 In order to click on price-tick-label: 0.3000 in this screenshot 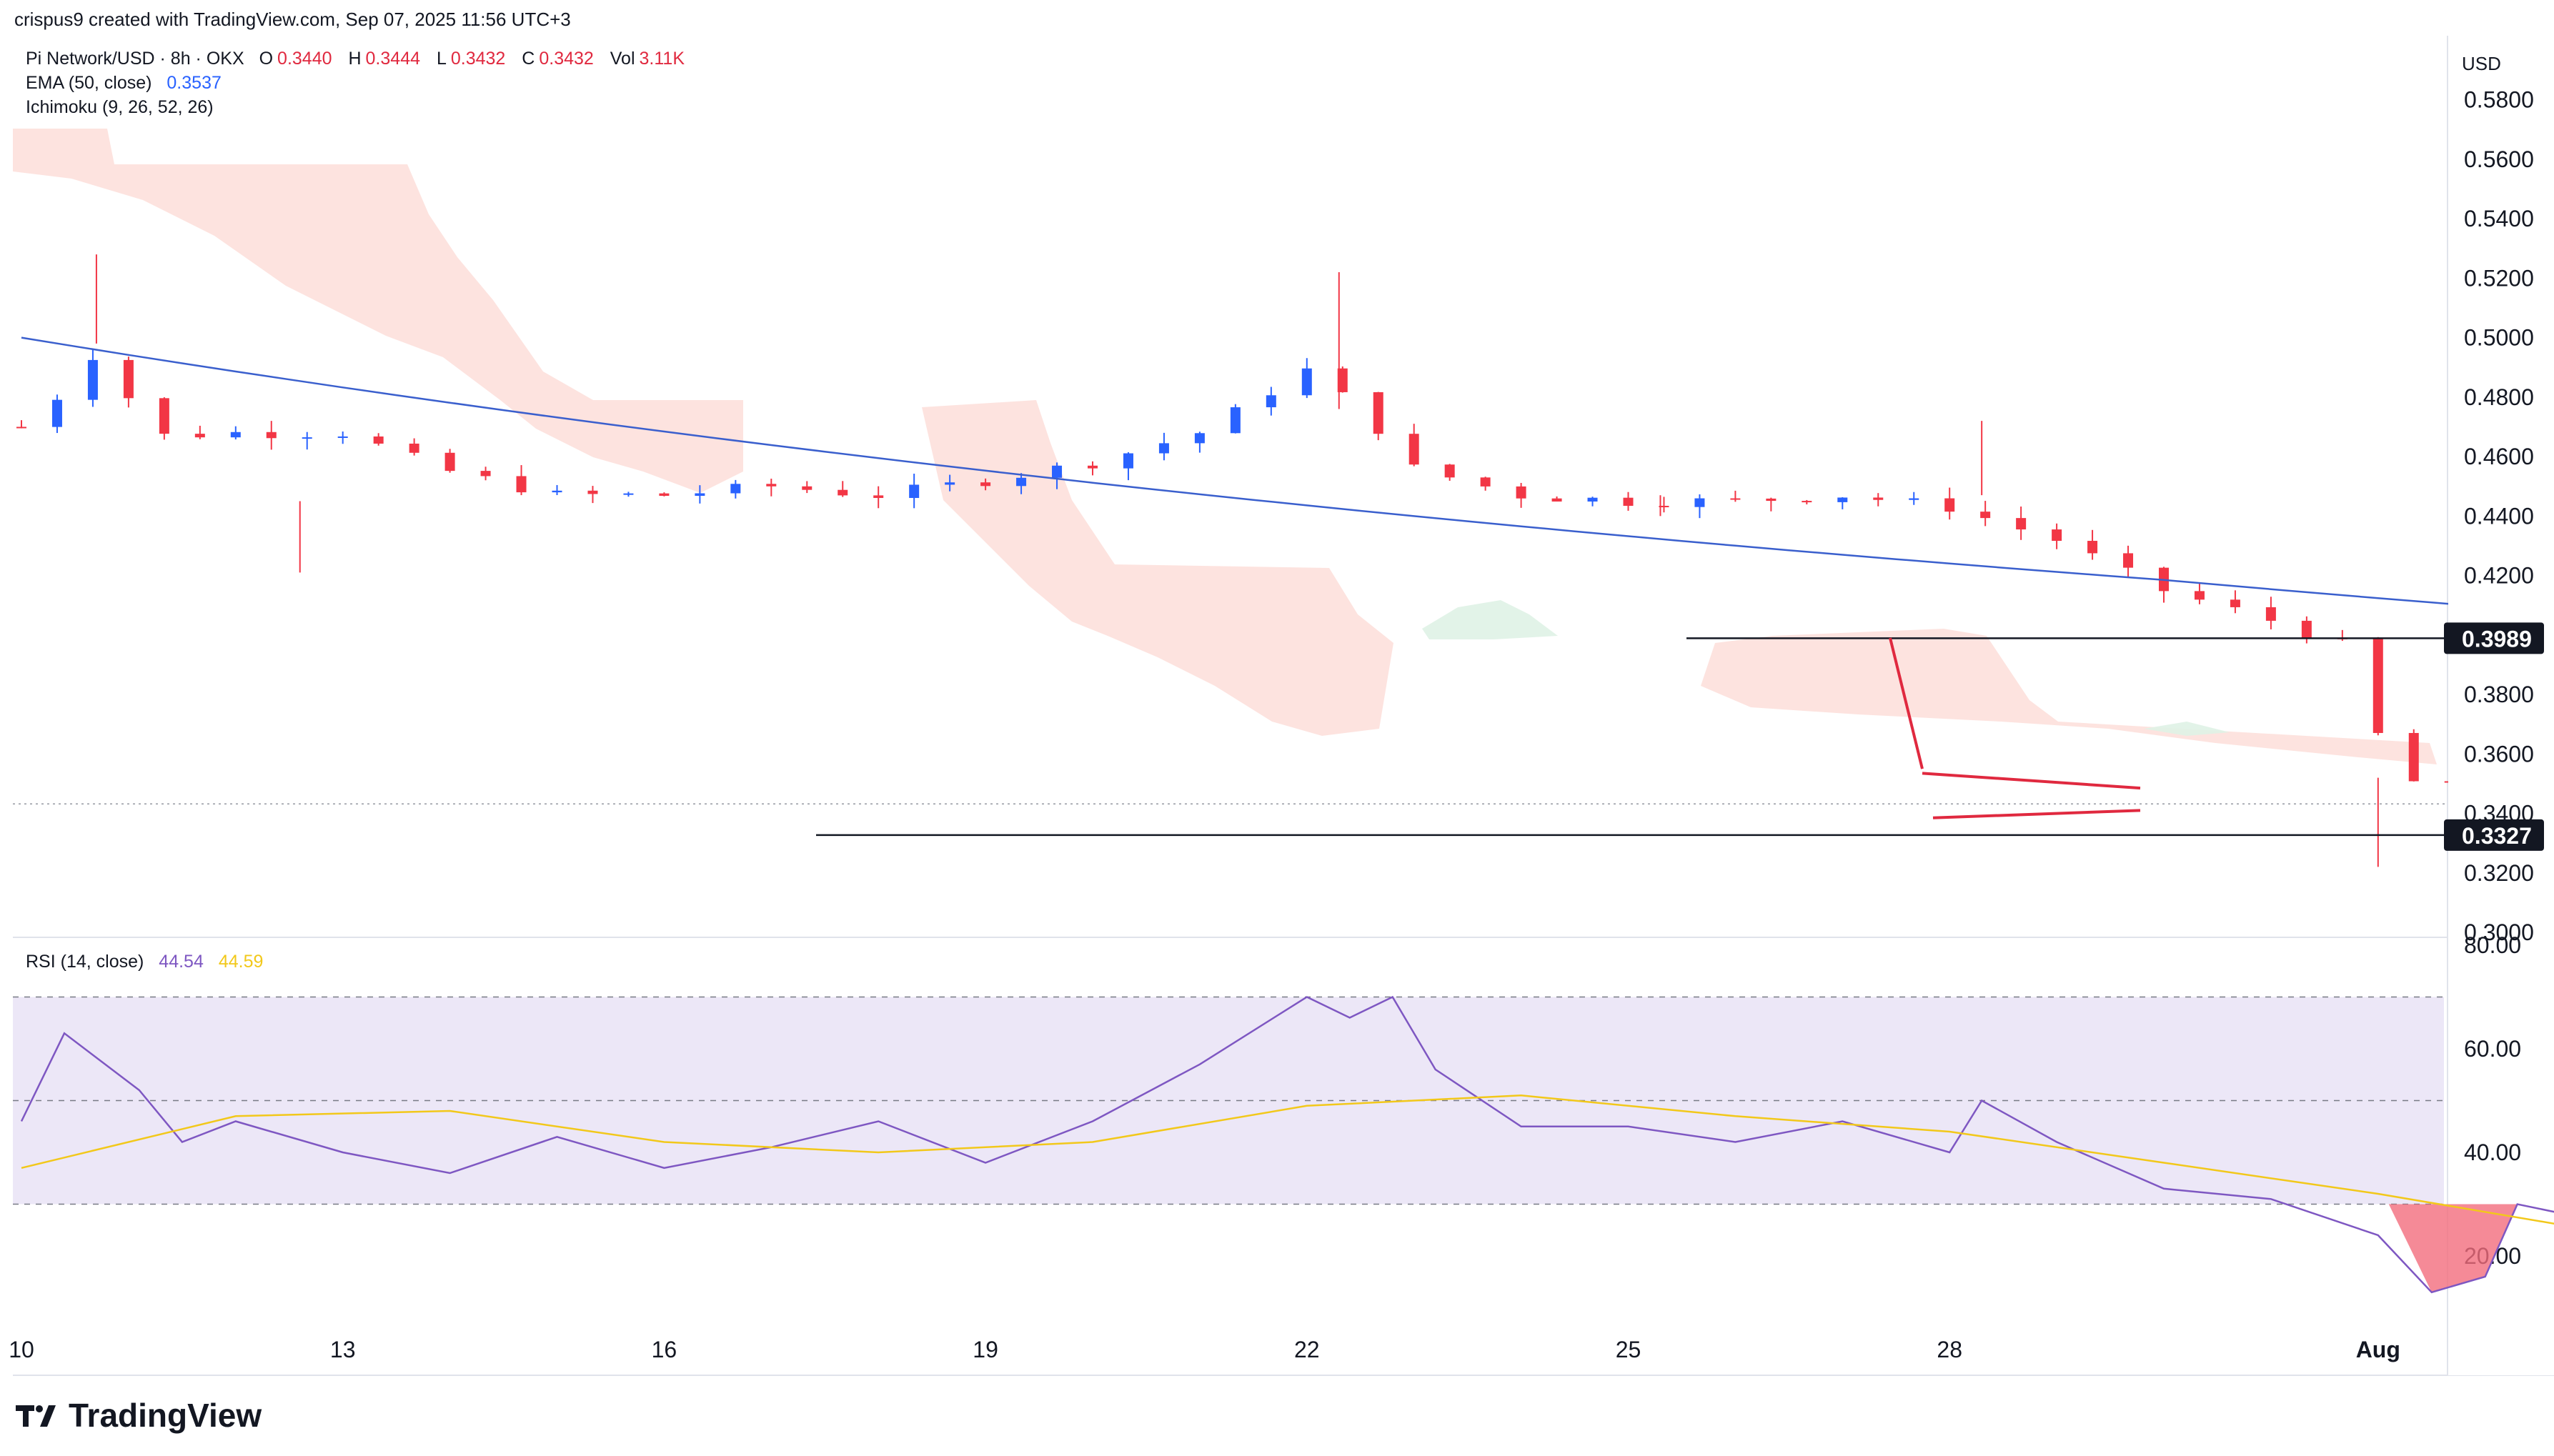, I will do `click(2499, 932)`.